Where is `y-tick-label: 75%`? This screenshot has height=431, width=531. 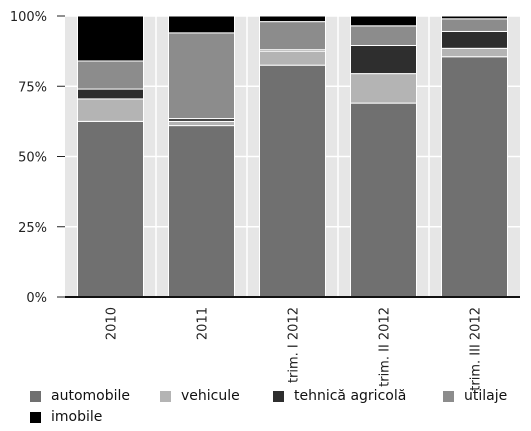
y-tick-label: 75% is located at coordinates (32, 87).